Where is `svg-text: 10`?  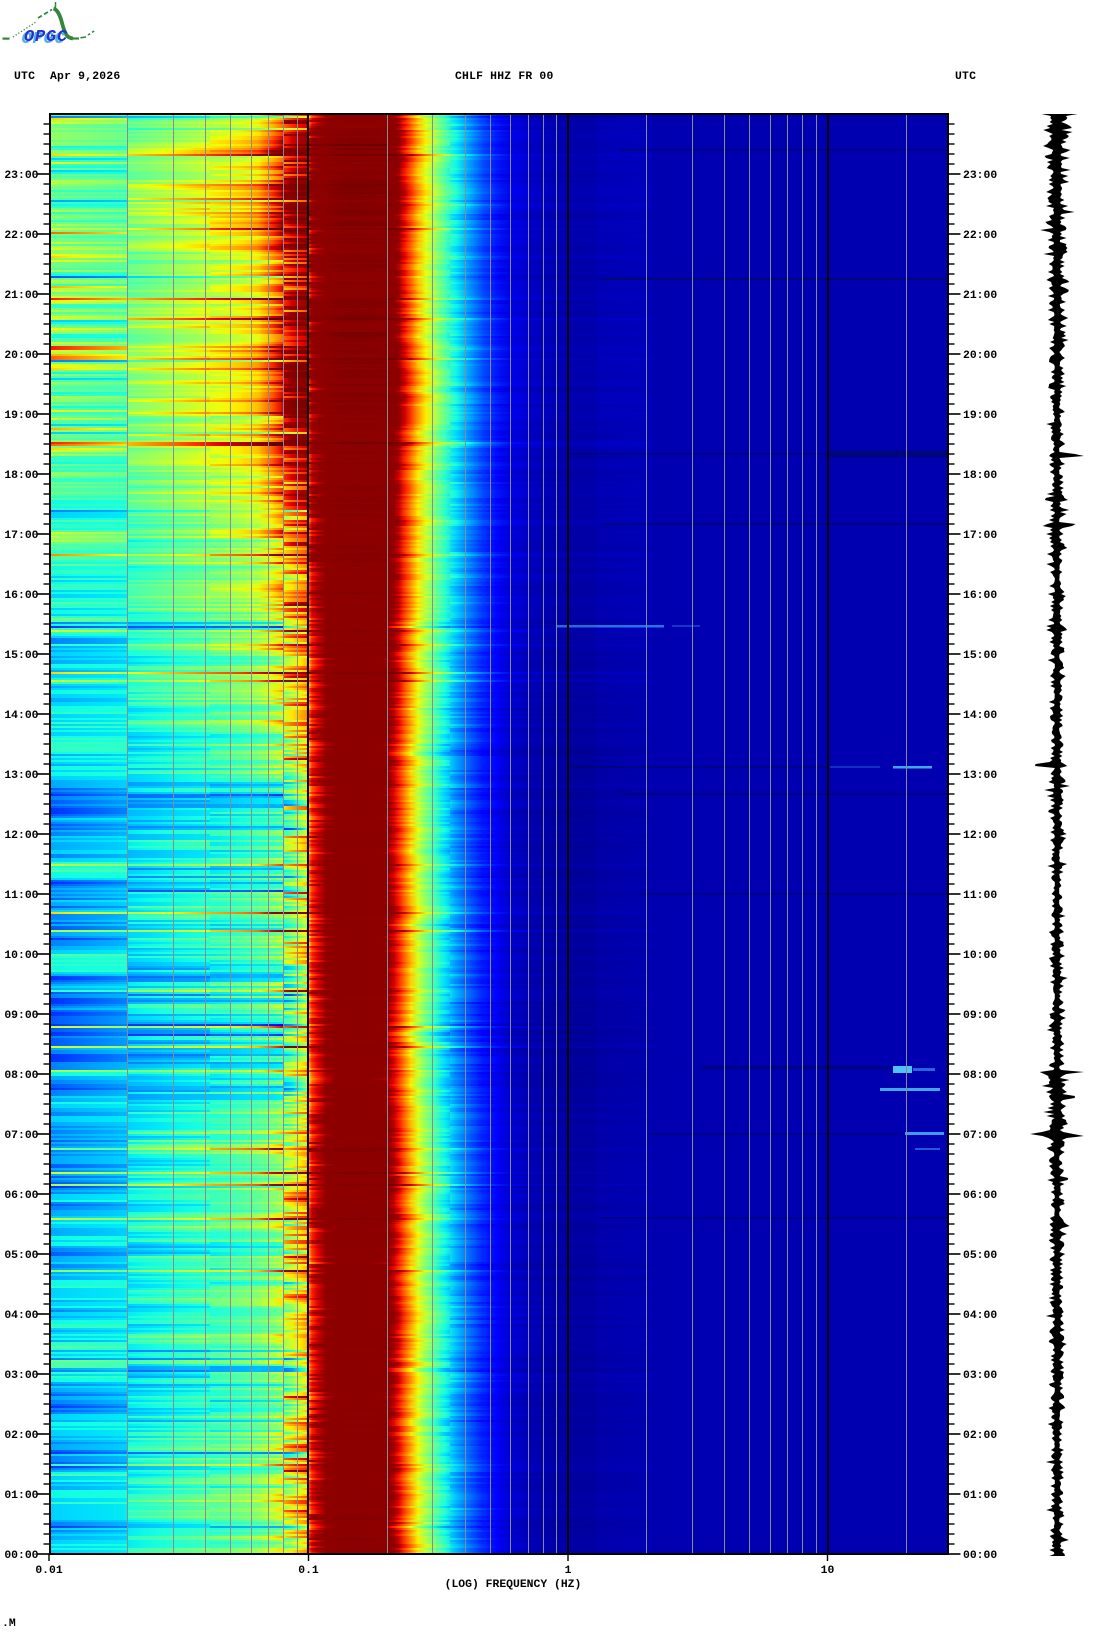 svg-text: 10 is located at coordinates (828, 1571).